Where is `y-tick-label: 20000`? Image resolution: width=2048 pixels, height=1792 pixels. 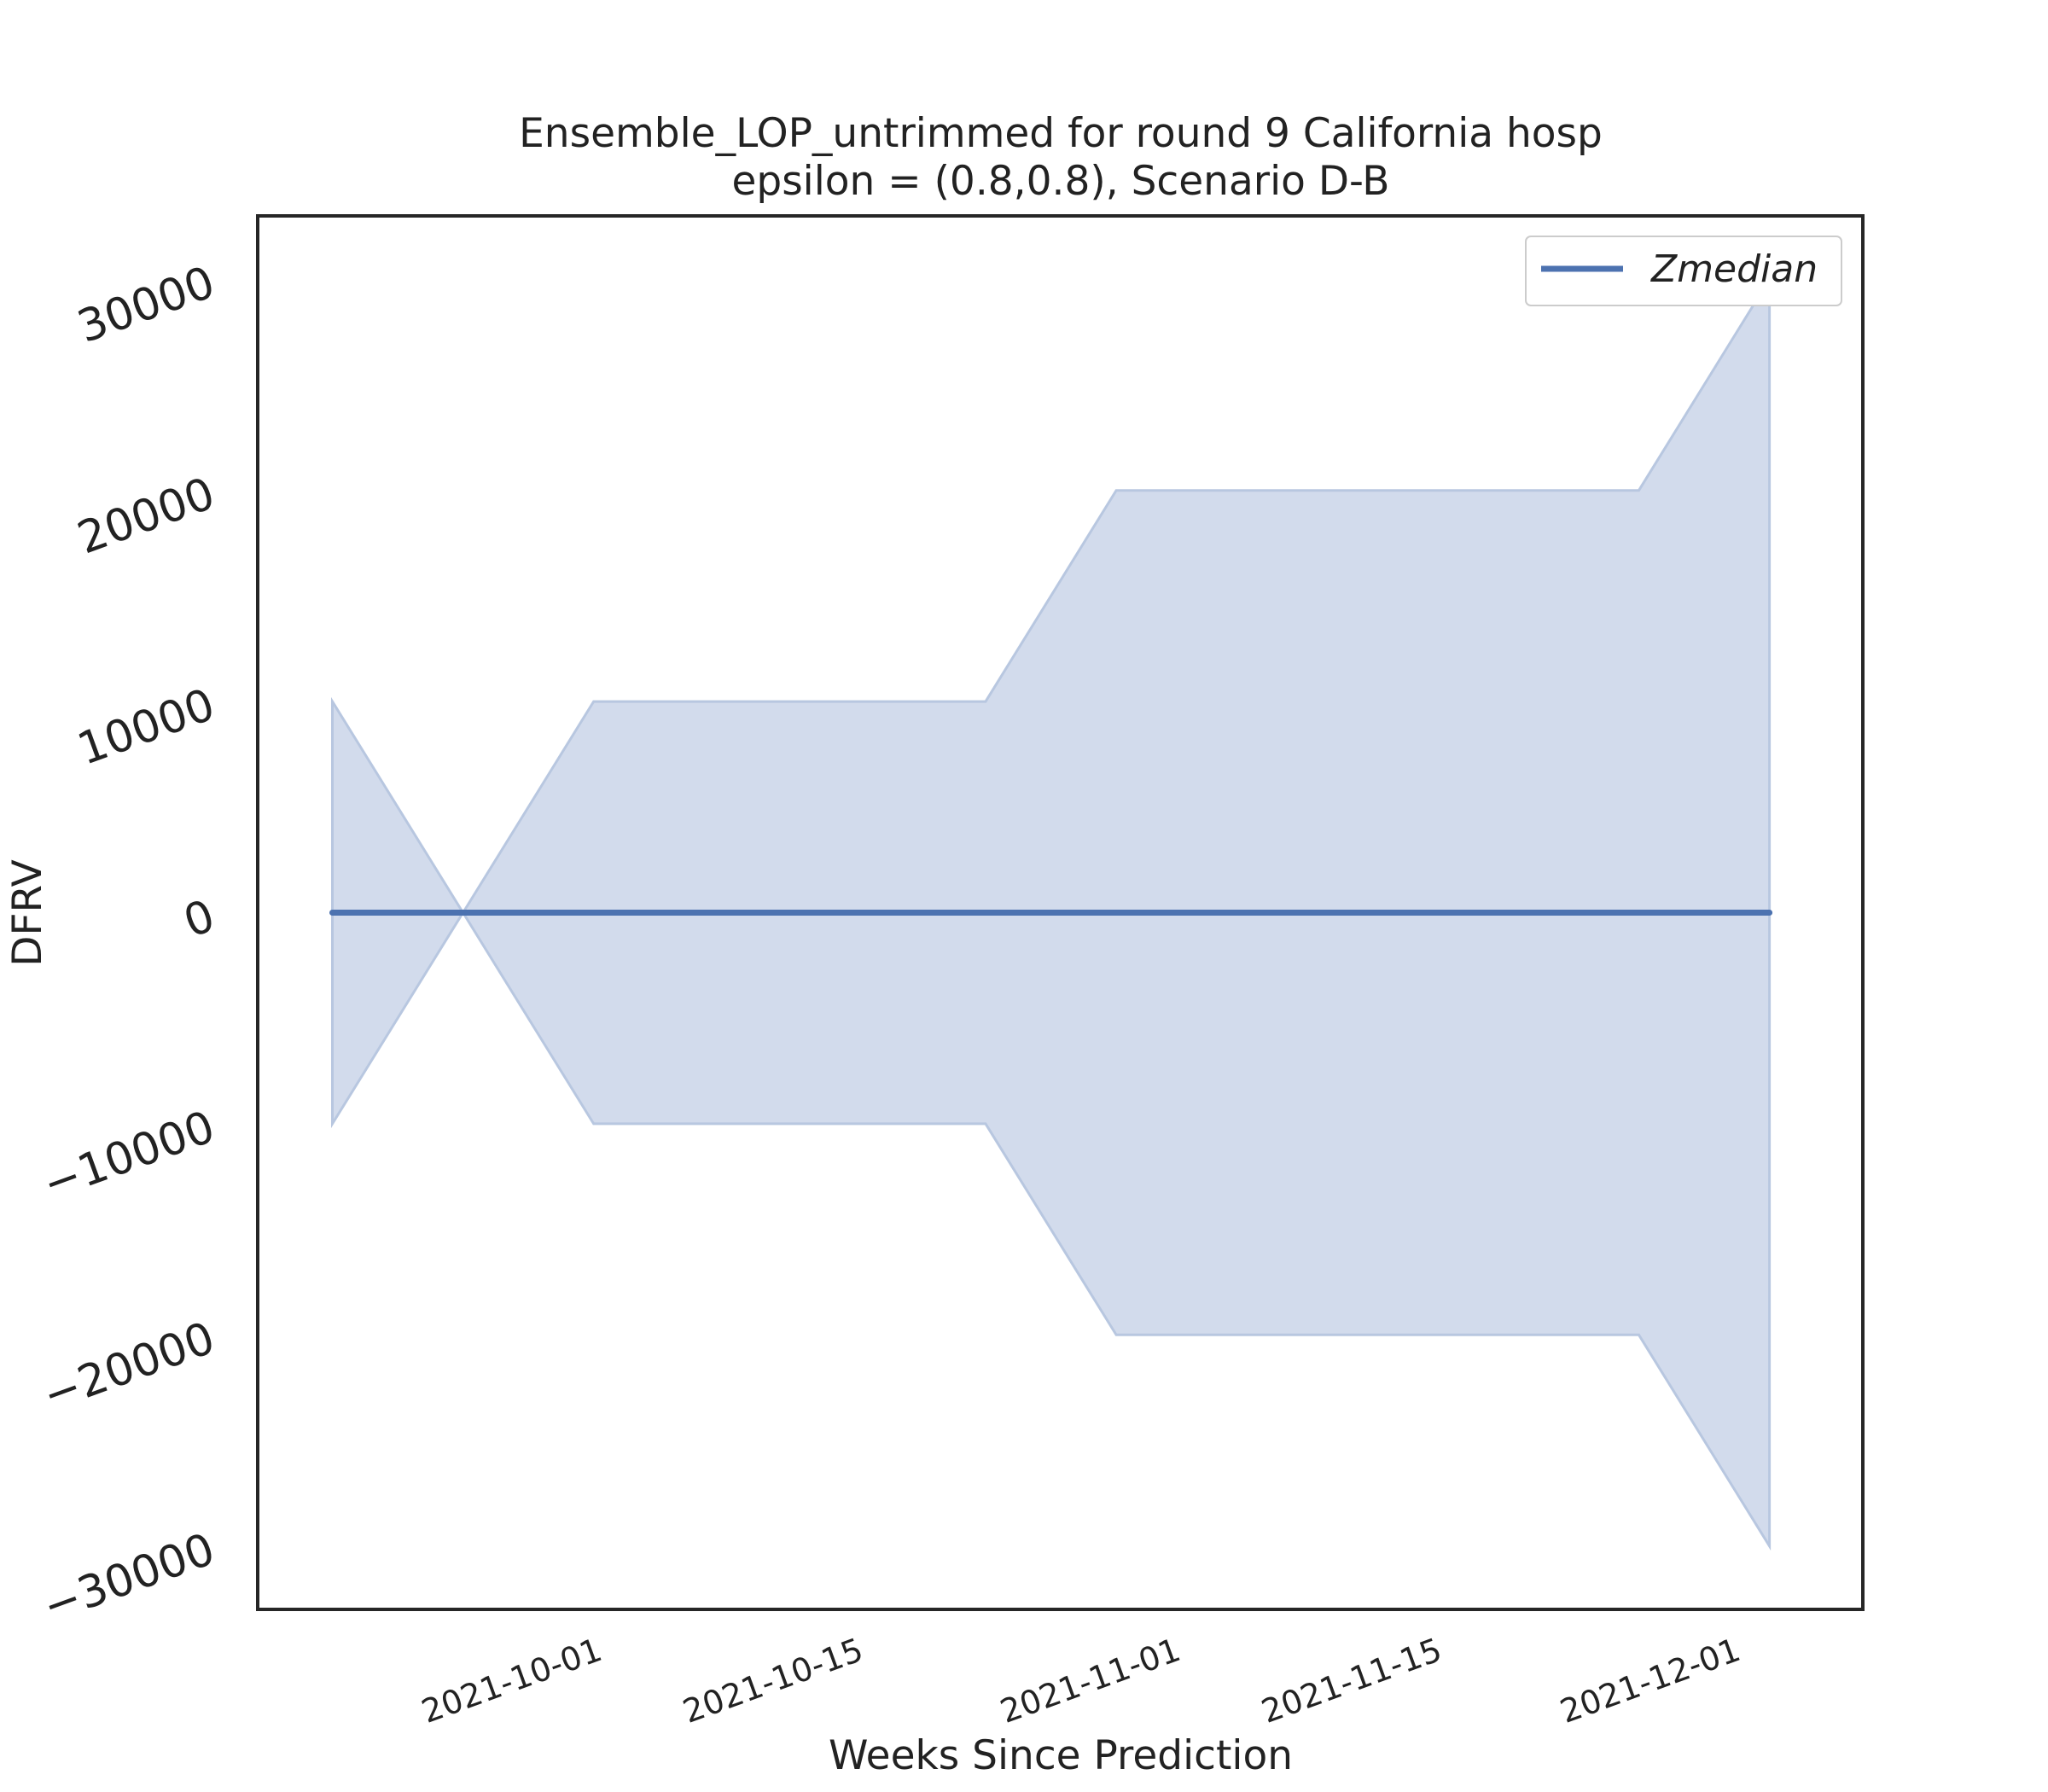 y-tick-label: 20000 is located at coordinates (146, 516).